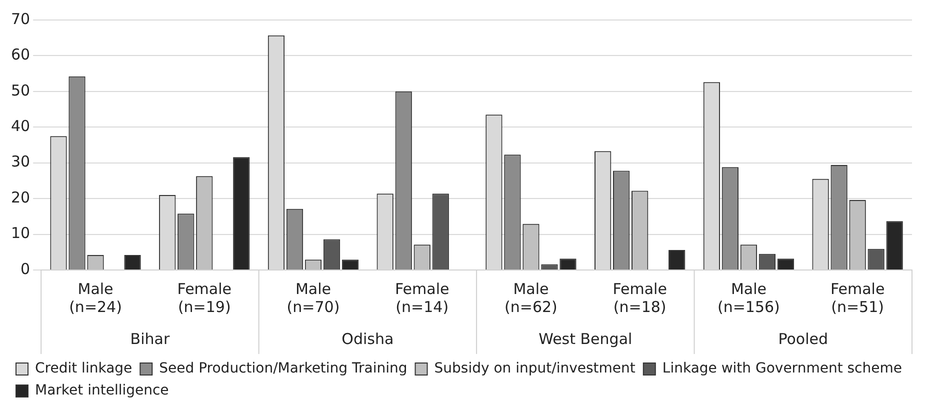 The width and height of the screenshot is (930, 417). What do you see at coordinates (585, 339) in the screenshot?
I see `text: West Bengal` at bounding box center [585, 339].